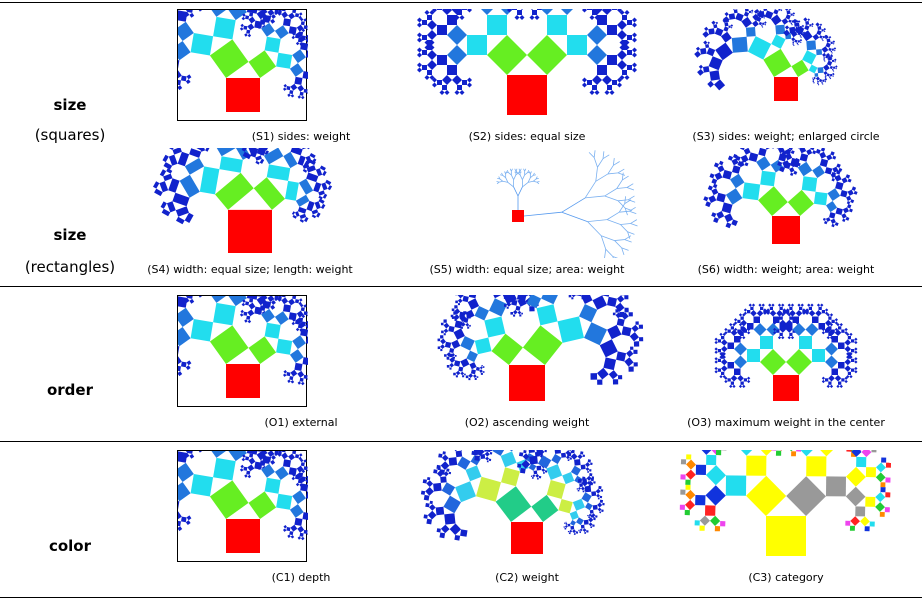 This screenshot has height=598, width=922. I want to click on row-label-rectangles: (rectangles), so click(70, 267).